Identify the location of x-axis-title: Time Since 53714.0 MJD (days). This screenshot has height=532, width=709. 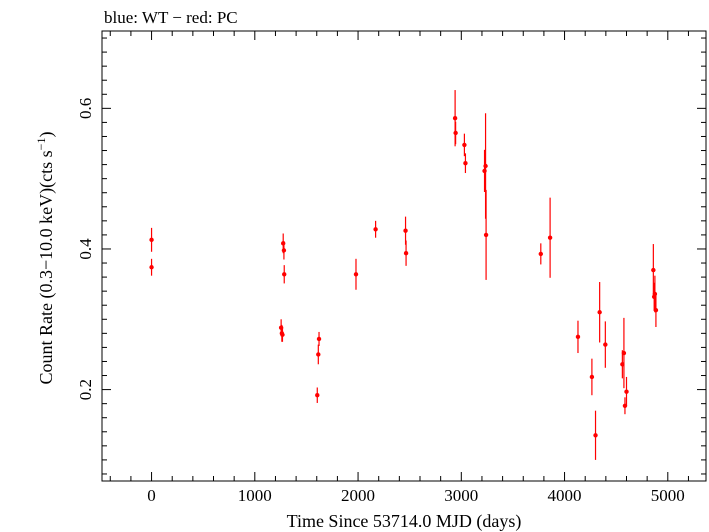
(404, 521).